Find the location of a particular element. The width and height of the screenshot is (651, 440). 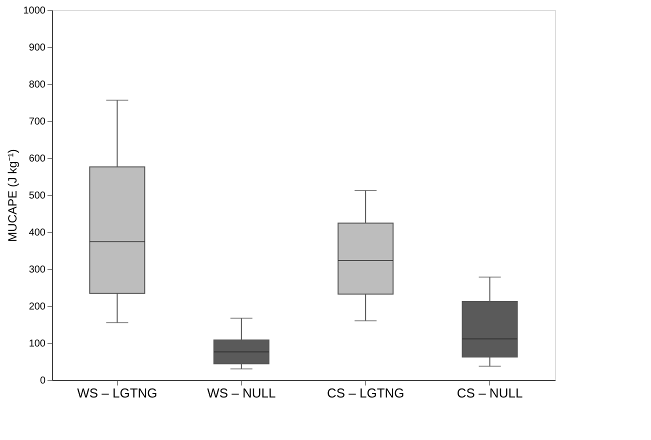

y-tick-label: 500 is located at coordinates (37, 196).